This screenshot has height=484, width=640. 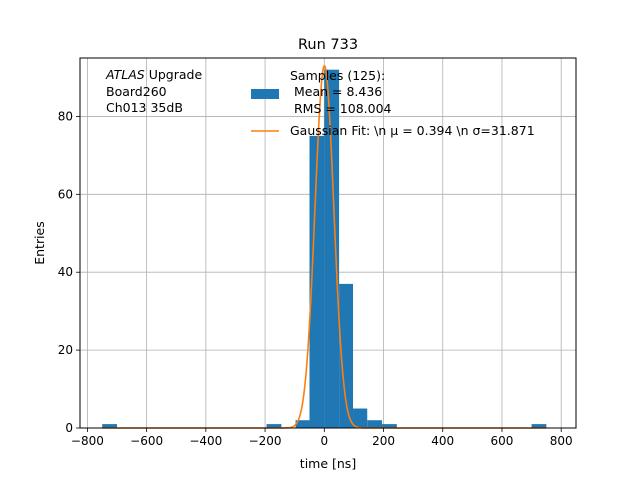 I want to click on x-tick-label: 600, so click(x=502, y=441).